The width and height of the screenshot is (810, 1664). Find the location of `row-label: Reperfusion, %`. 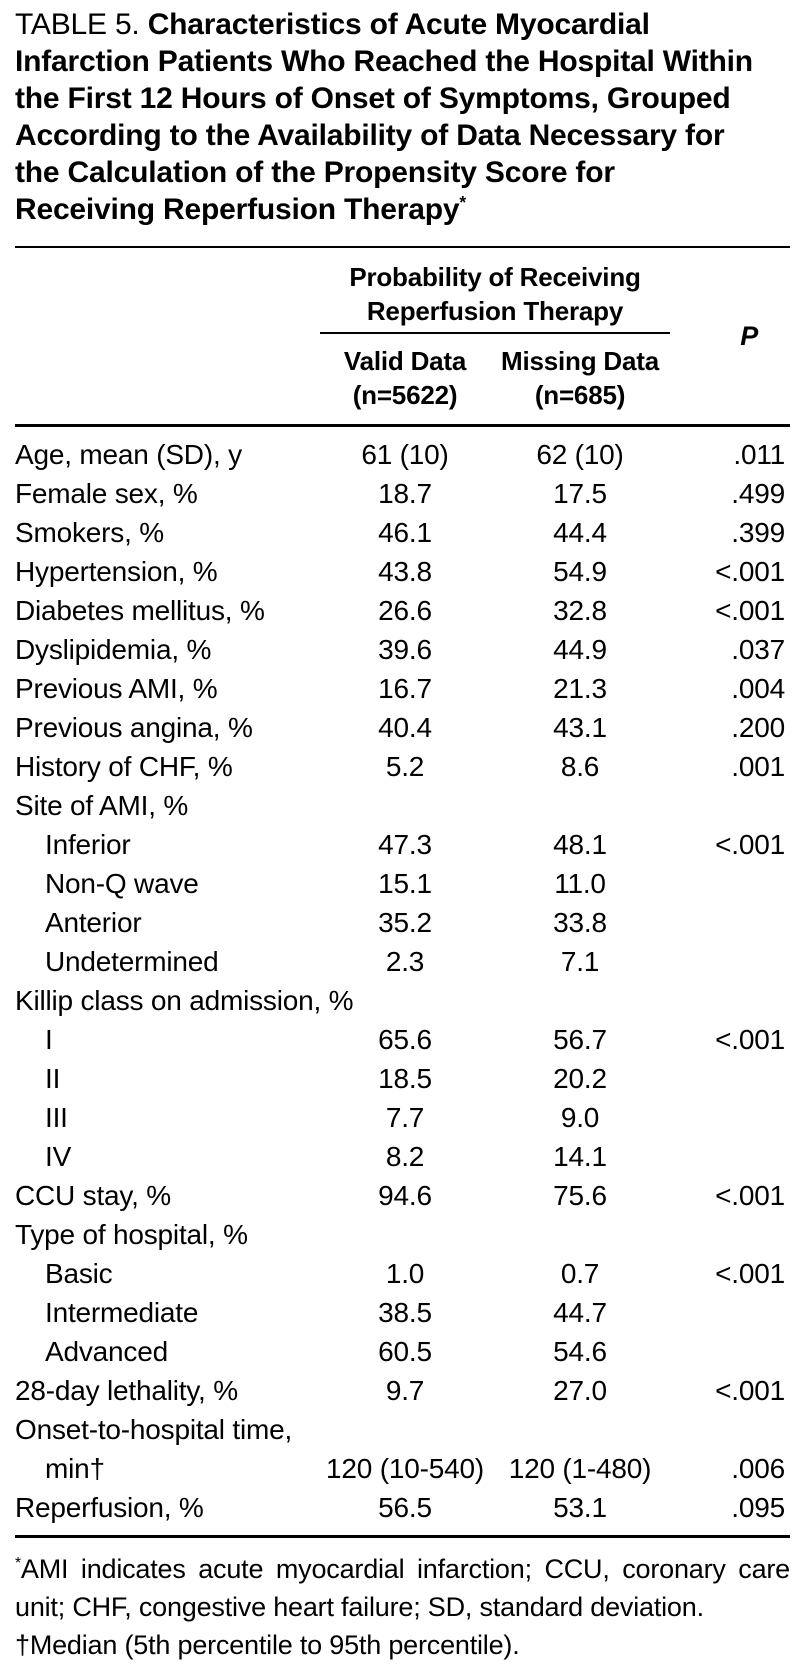

row-label: Reperfusion, % is located at coordinates (109, 1507).